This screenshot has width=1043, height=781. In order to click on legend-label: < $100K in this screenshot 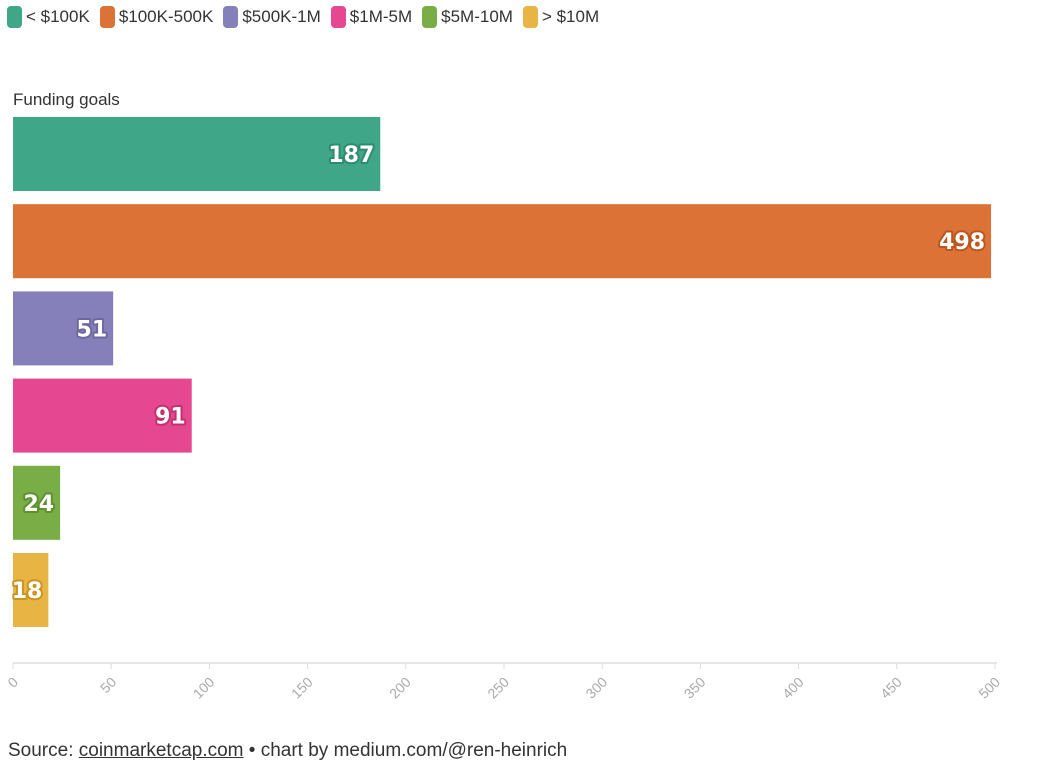, I will do `click(58, 16)`.